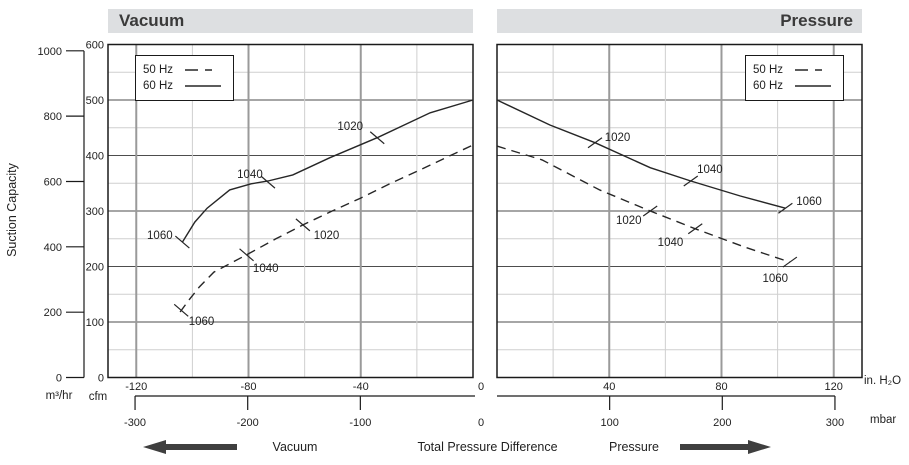  I want to click on x-unit-mbar-label: mbar, so click(883, 420).